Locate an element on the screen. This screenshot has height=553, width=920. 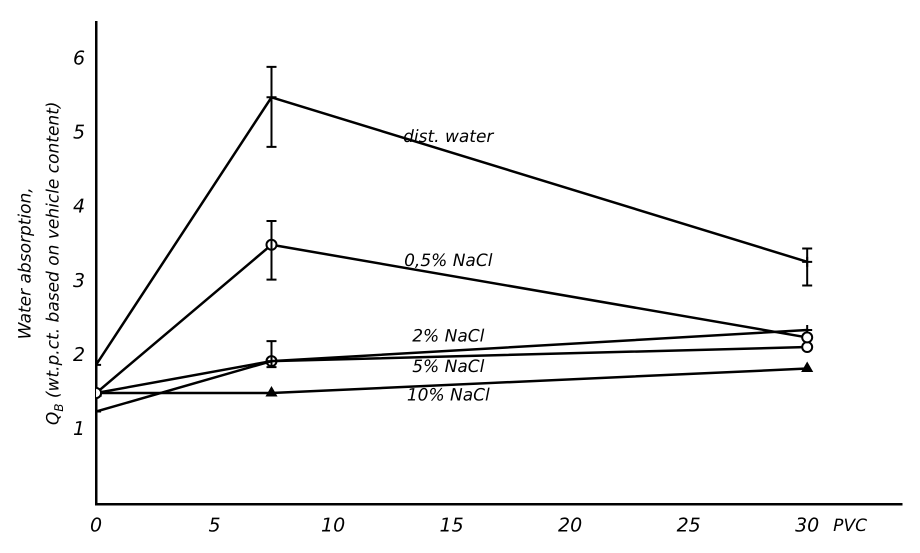
y-tick-label: 2 is located at coordinates (79, 355).